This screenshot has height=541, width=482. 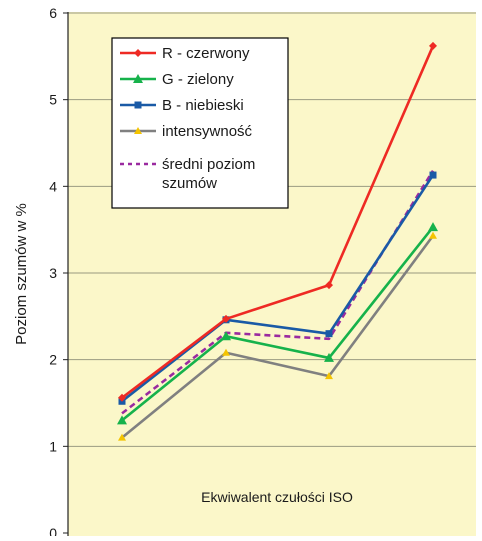 I want to click on legend-item: średni poziom szumów, so click(x=187, y=174).